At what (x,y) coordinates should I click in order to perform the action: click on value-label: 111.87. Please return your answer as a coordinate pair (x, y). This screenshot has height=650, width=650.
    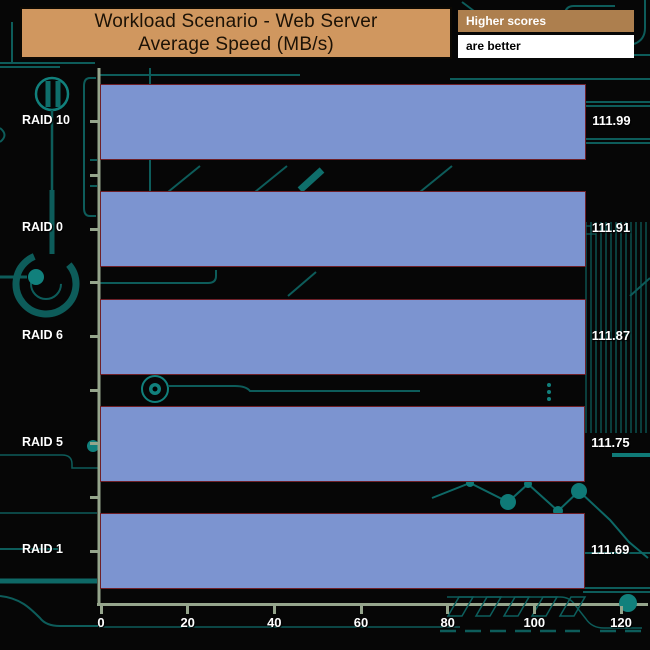
    Looking at the image, I should click on (611, 335).